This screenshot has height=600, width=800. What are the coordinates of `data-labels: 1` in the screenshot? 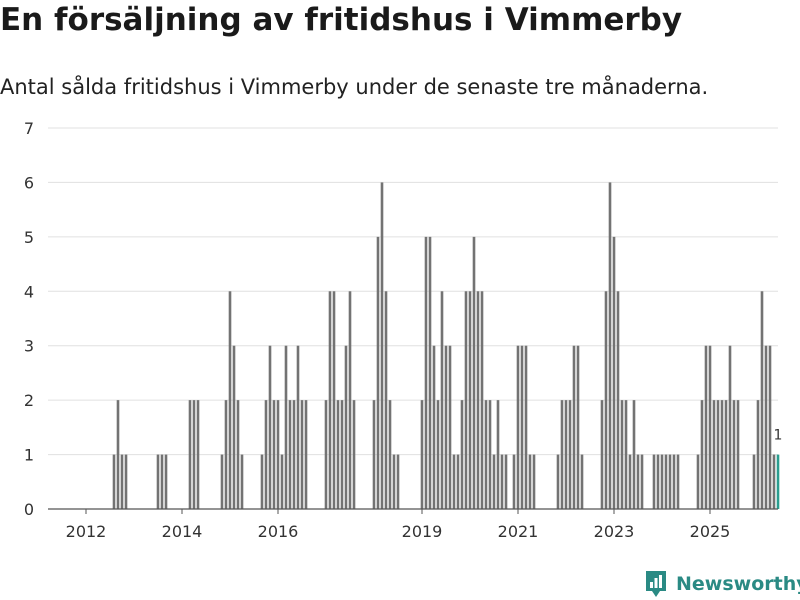 It's located at (778, 436).